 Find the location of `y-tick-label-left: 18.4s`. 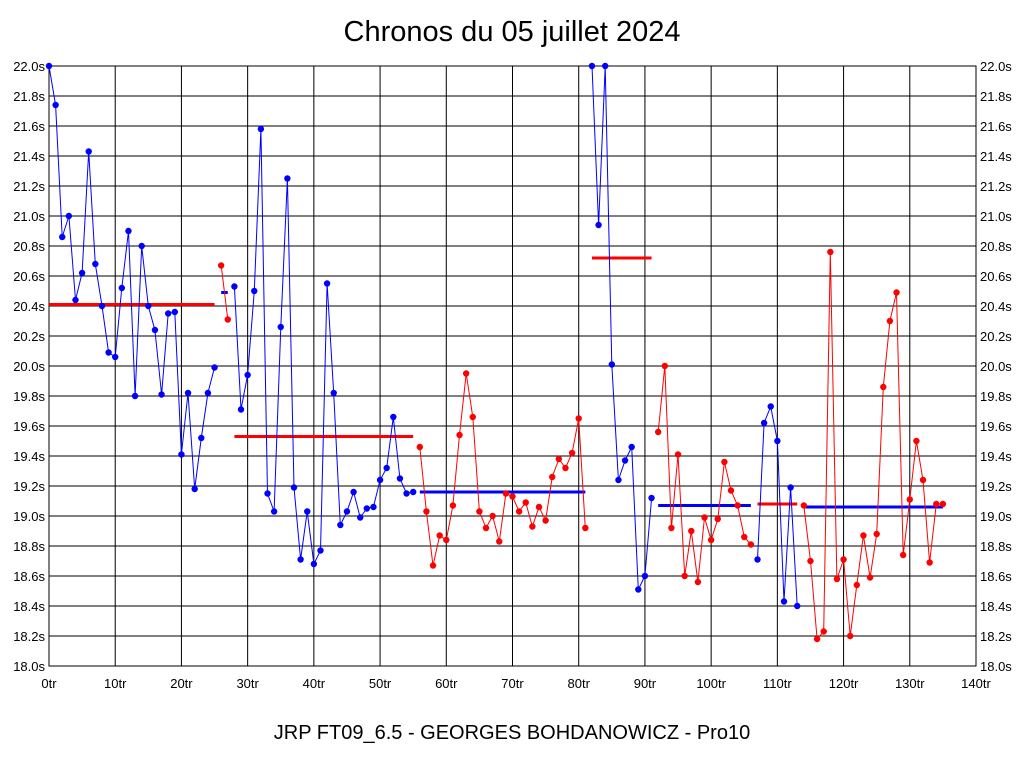

y-tick-label-left: 18.4s is located at coordinates (29, 606).